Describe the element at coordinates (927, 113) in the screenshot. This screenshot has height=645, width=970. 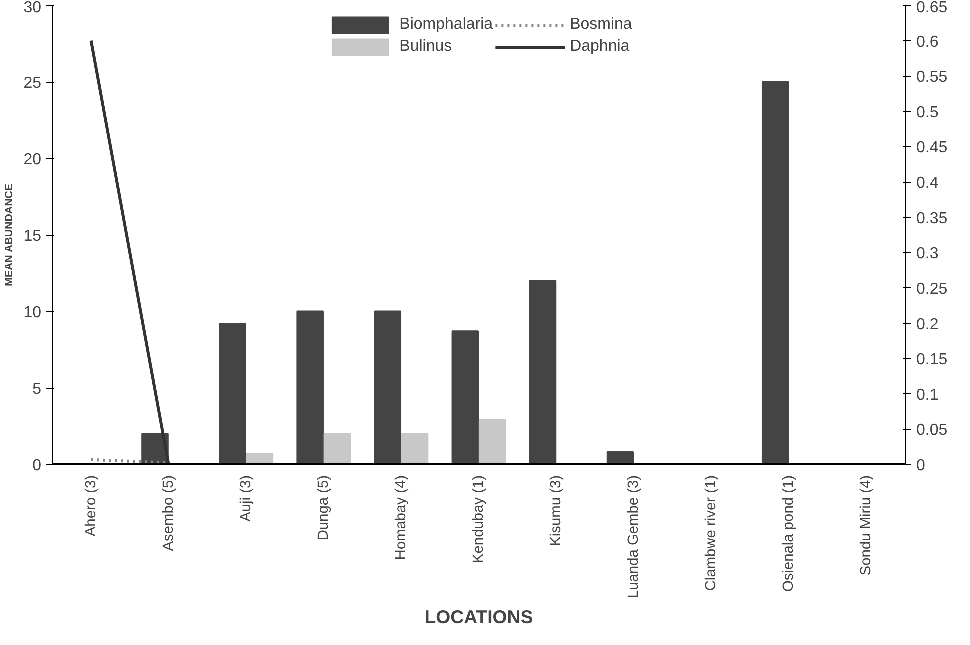
I see `y2-tick-label: 0.5` at that location.